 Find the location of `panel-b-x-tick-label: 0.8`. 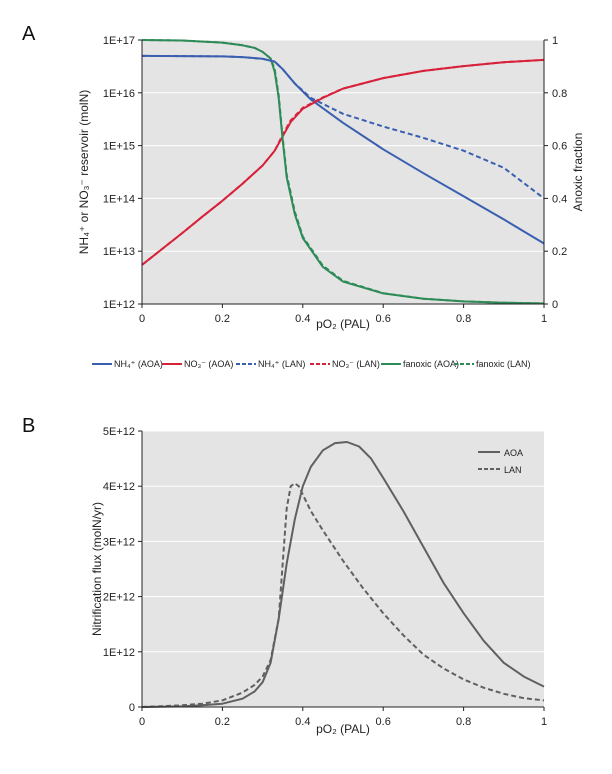

panel-b-x-tick-label: 0.8 is located at coordinates (463, 722).